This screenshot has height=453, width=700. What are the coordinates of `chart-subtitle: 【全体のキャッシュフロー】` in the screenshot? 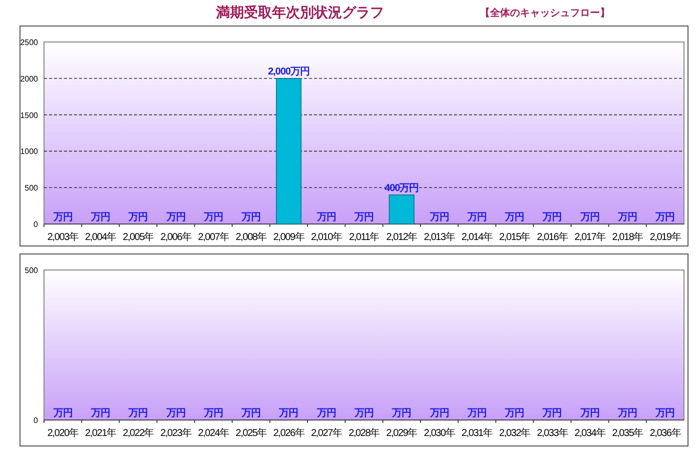 It's located at (545, 13).